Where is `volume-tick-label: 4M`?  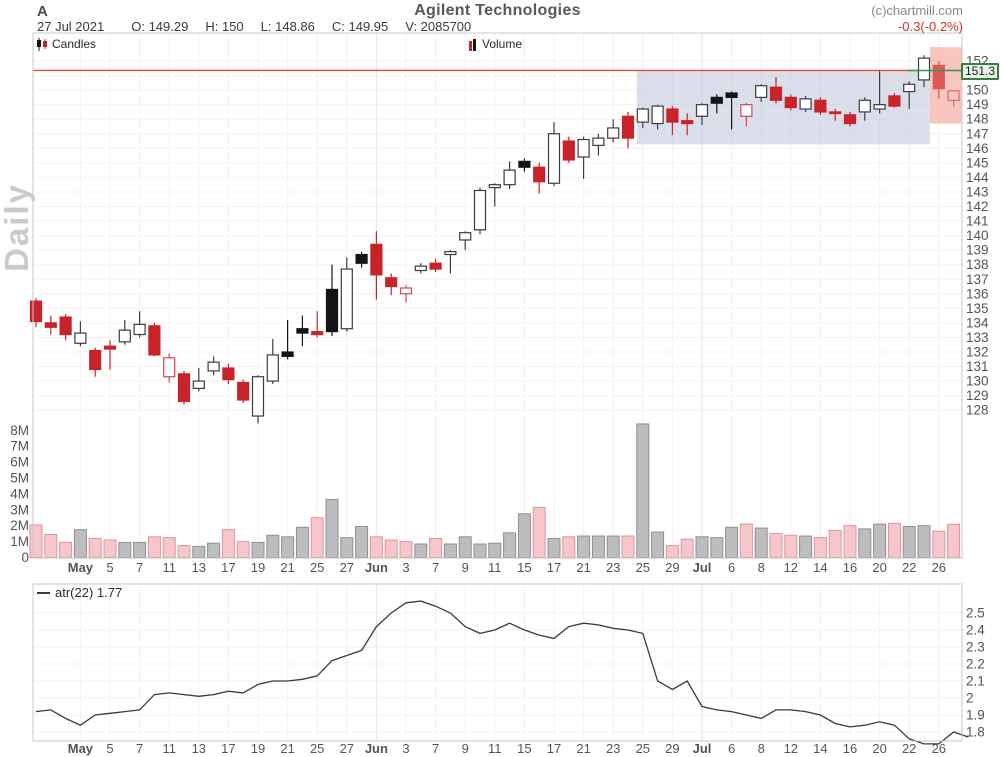 volume-tick-label: 4M is located at coordinates (19, 493).